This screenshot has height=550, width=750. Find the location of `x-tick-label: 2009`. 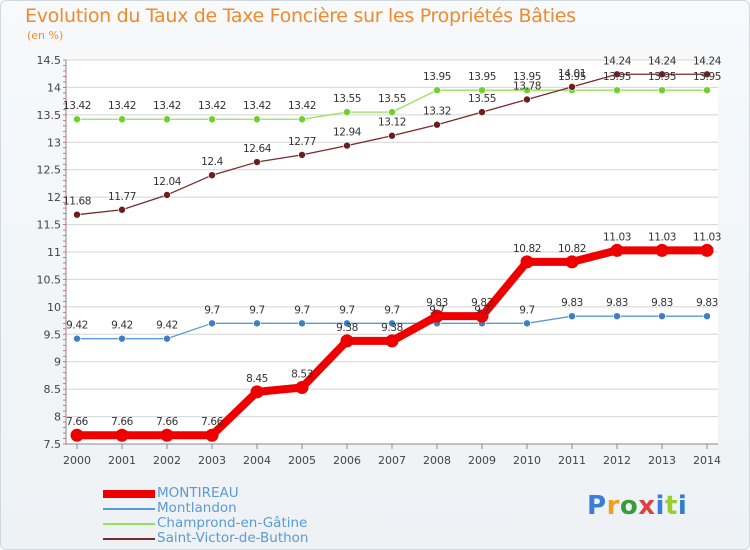

x-tick-label: 2009 is located at coordinates (482, 460).